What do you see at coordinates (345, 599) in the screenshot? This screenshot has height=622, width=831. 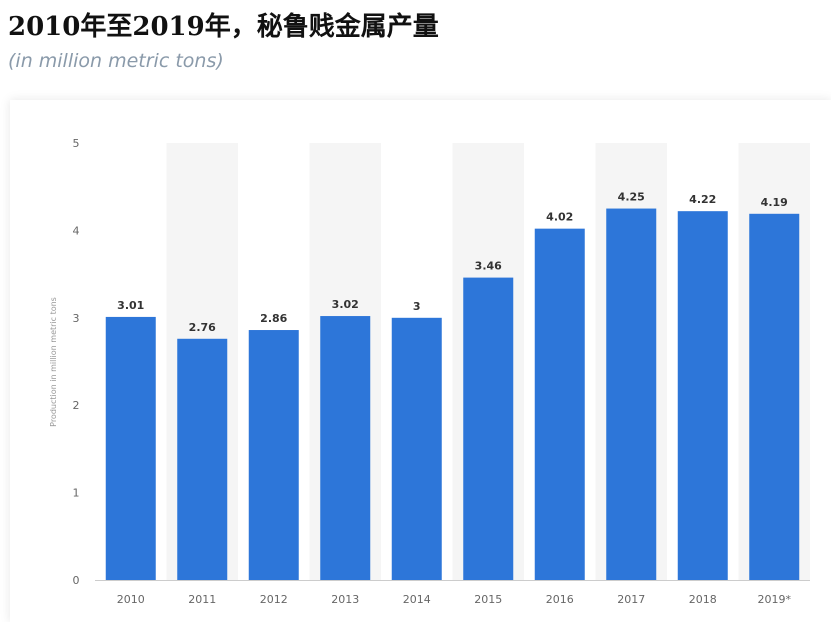 I see `x-tick-label: 2013` at bounding box center [345, 599].